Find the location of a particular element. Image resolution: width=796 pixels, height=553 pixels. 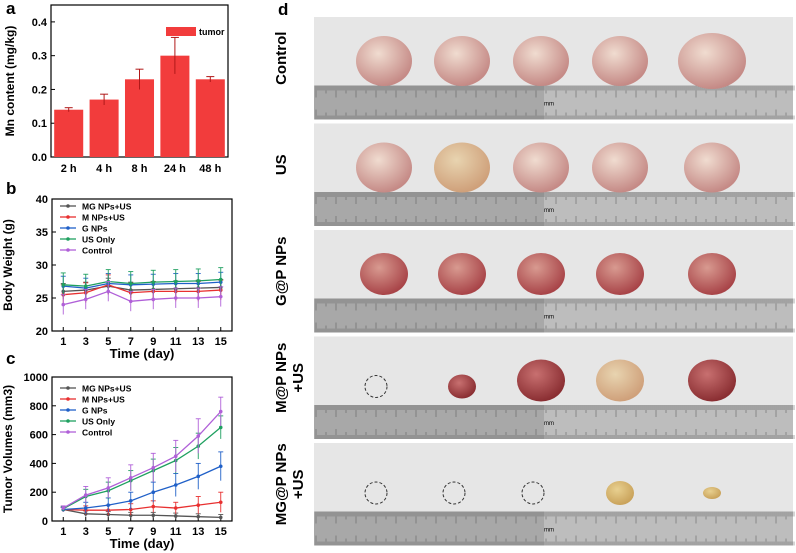

panel-label-b: b is located at coordinates (11, 188).